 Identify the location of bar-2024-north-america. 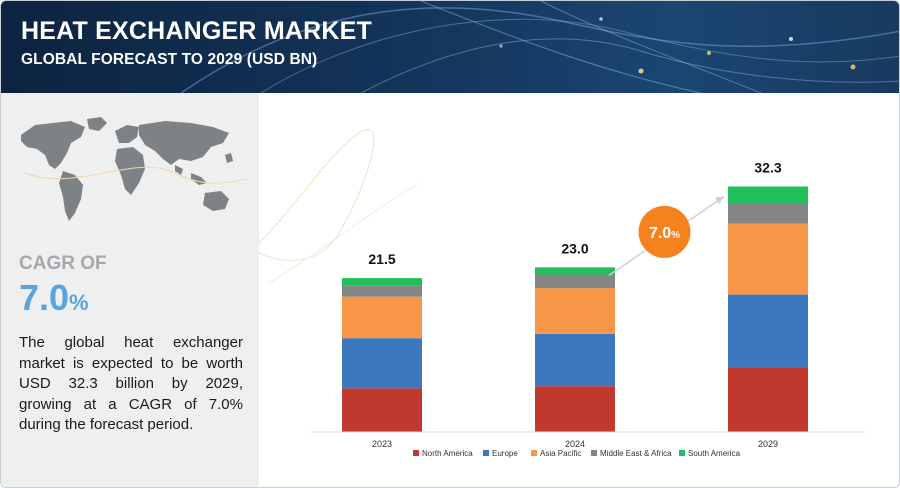
(575, 409).